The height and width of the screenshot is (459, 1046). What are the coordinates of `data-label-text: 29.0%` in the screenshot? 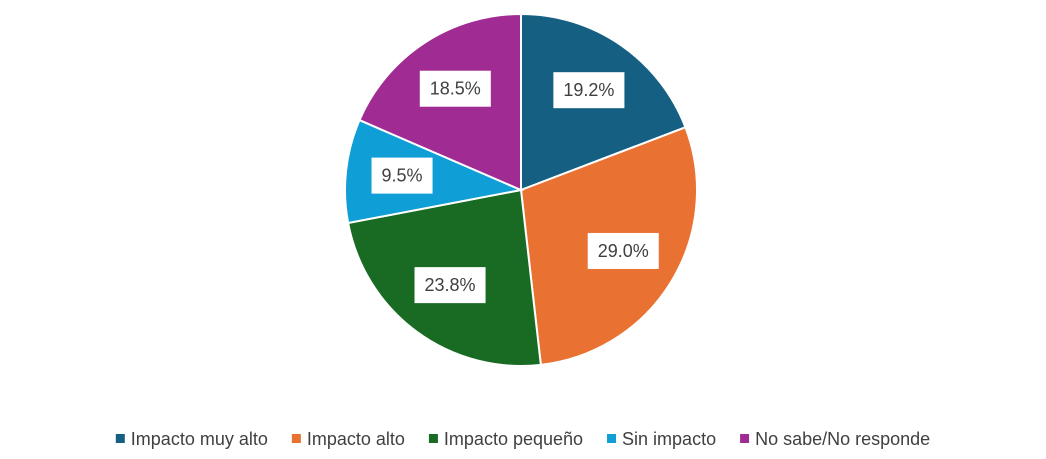 It's located at (623, 251).